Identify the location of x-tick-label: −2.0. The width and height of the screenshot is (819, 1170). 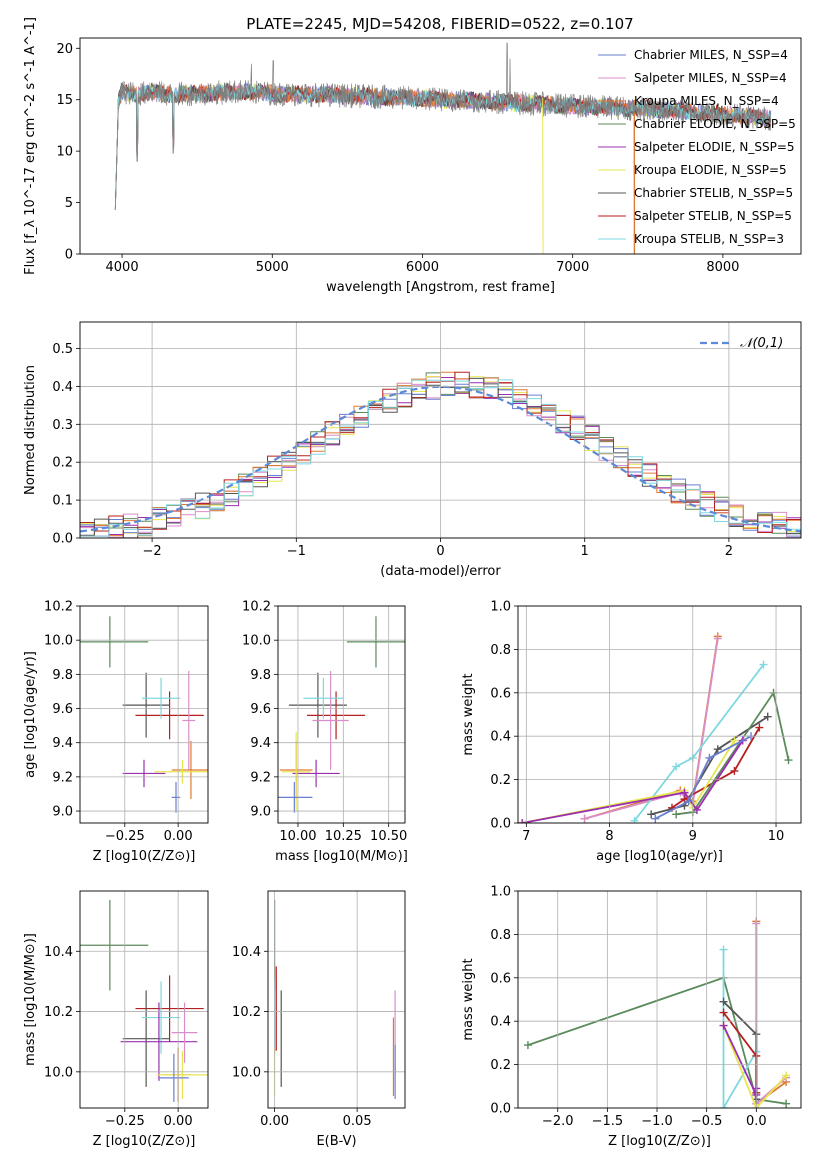
(558, 1121).